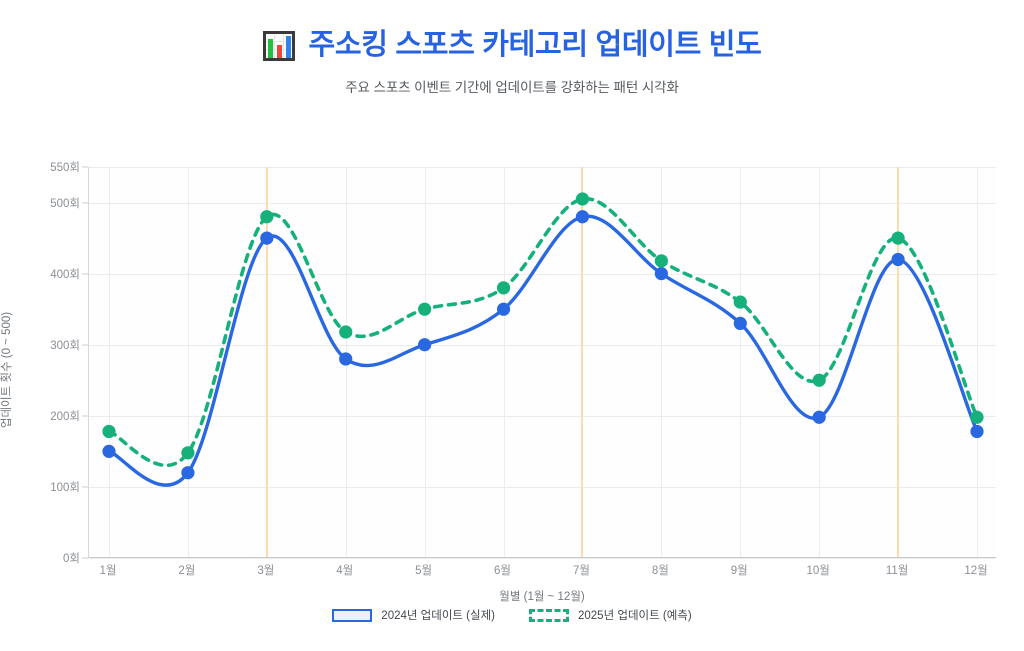  Describe the element at coordinates (660, 571) in the screenshot. I see `x-axis-tick-label: 8월` at that location.